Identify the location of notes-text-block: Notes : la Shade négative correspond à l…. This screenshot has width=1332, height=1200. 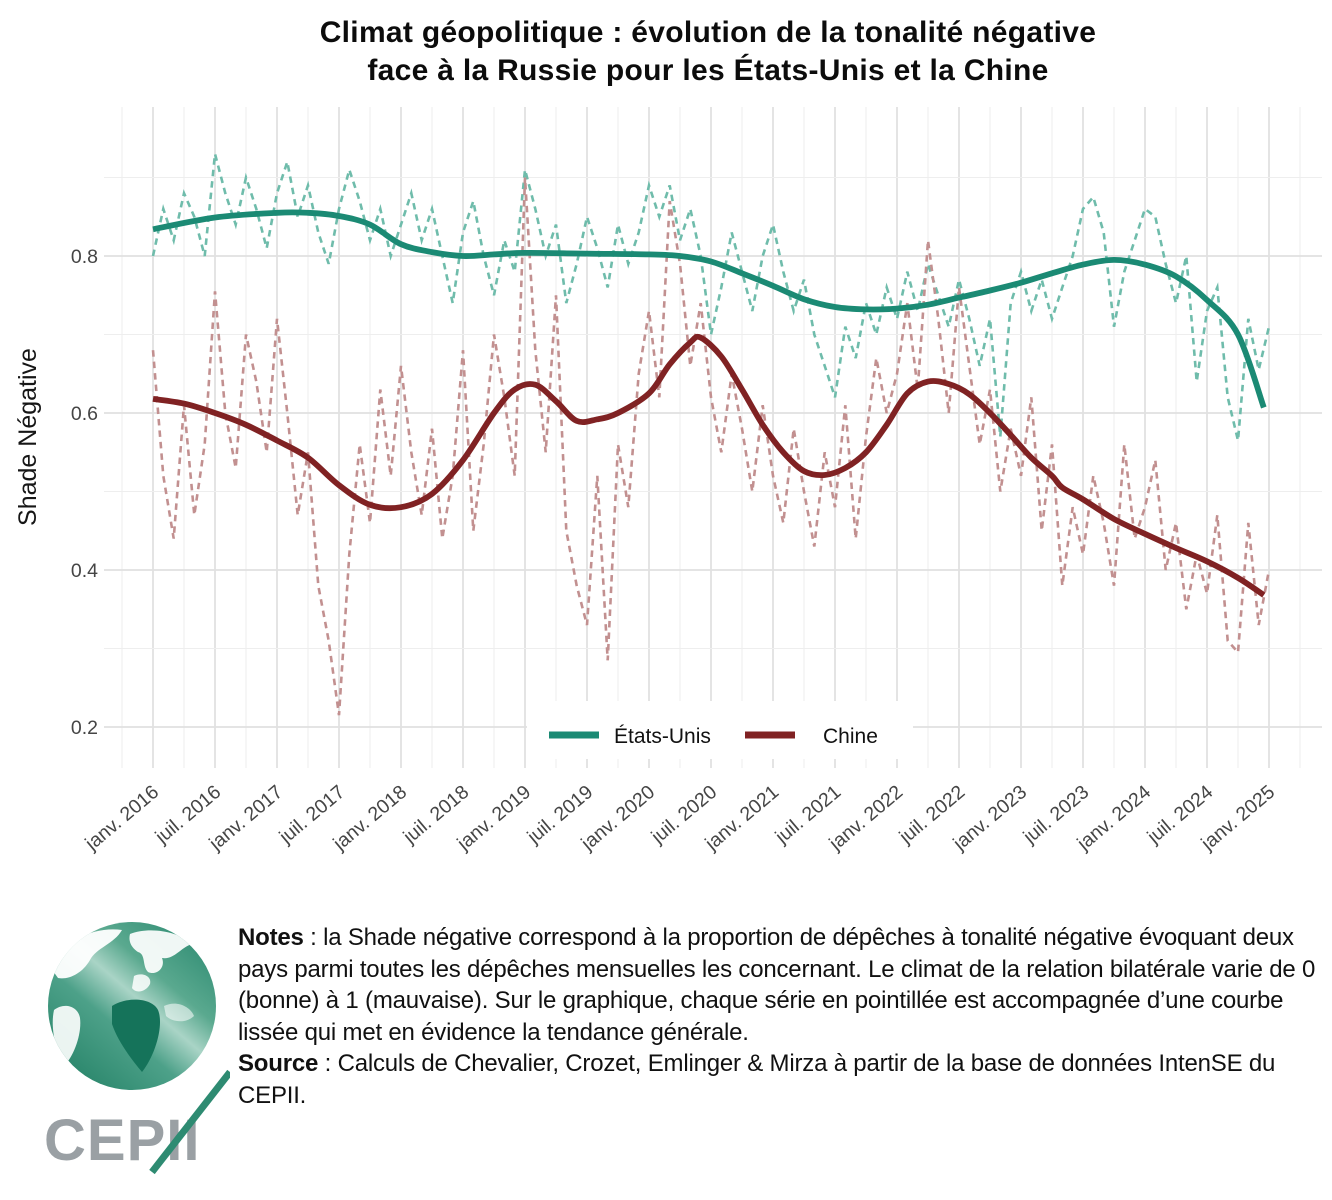
(782, 1016).